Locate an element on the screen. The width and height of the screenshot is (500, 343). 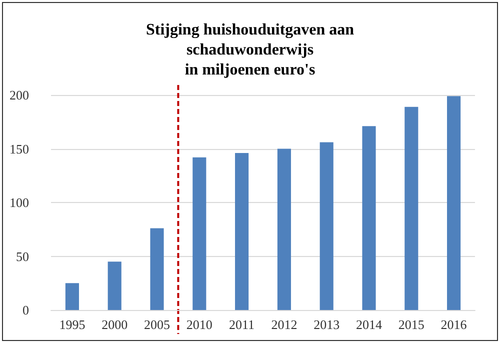
y-tick-label: 50 is located at coordinates (22, 256).